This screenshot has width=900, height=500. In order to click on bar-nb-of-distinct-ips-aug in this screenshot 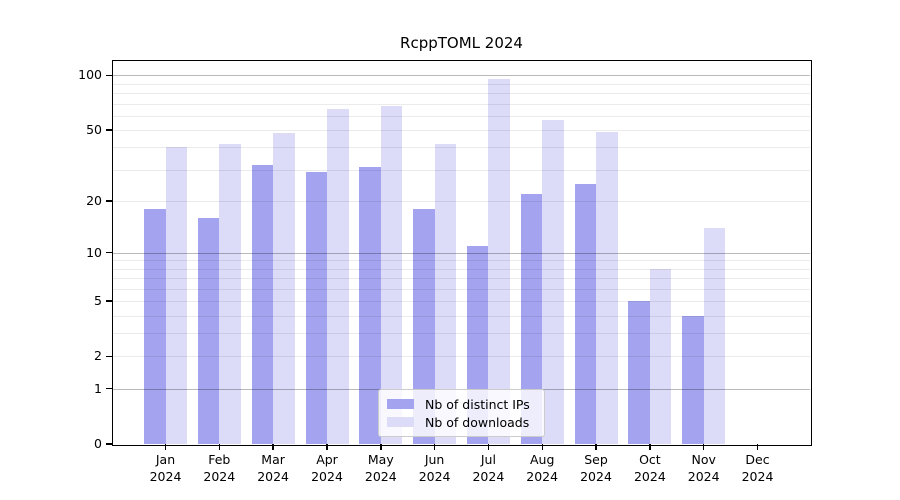, I will do `click(531, 318)`.